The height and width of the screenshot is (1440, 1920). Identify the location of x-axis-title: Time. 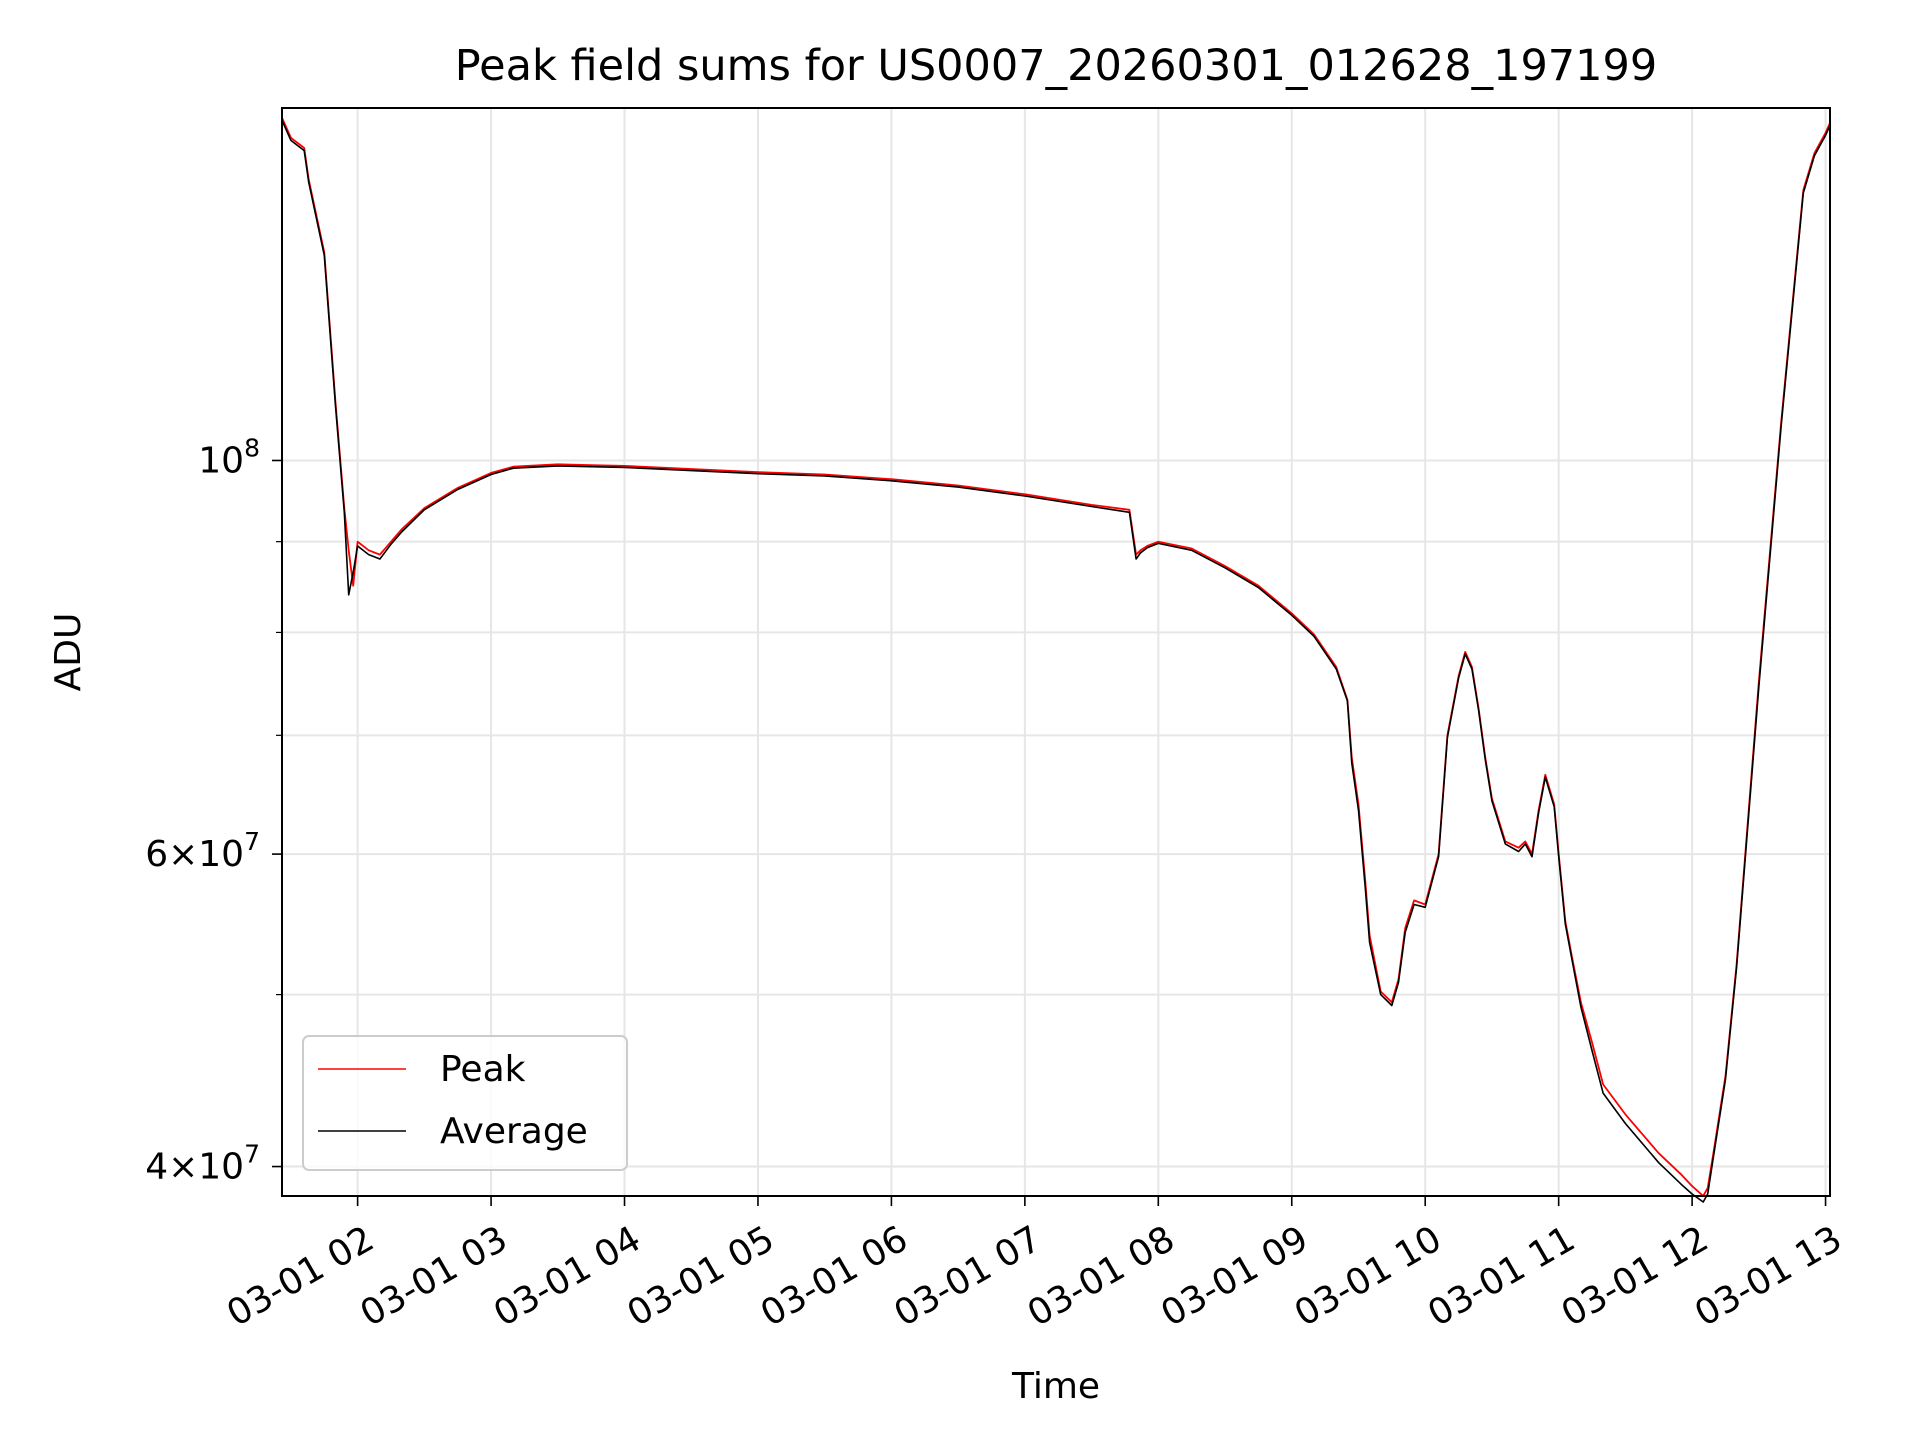
(1055, 1386).